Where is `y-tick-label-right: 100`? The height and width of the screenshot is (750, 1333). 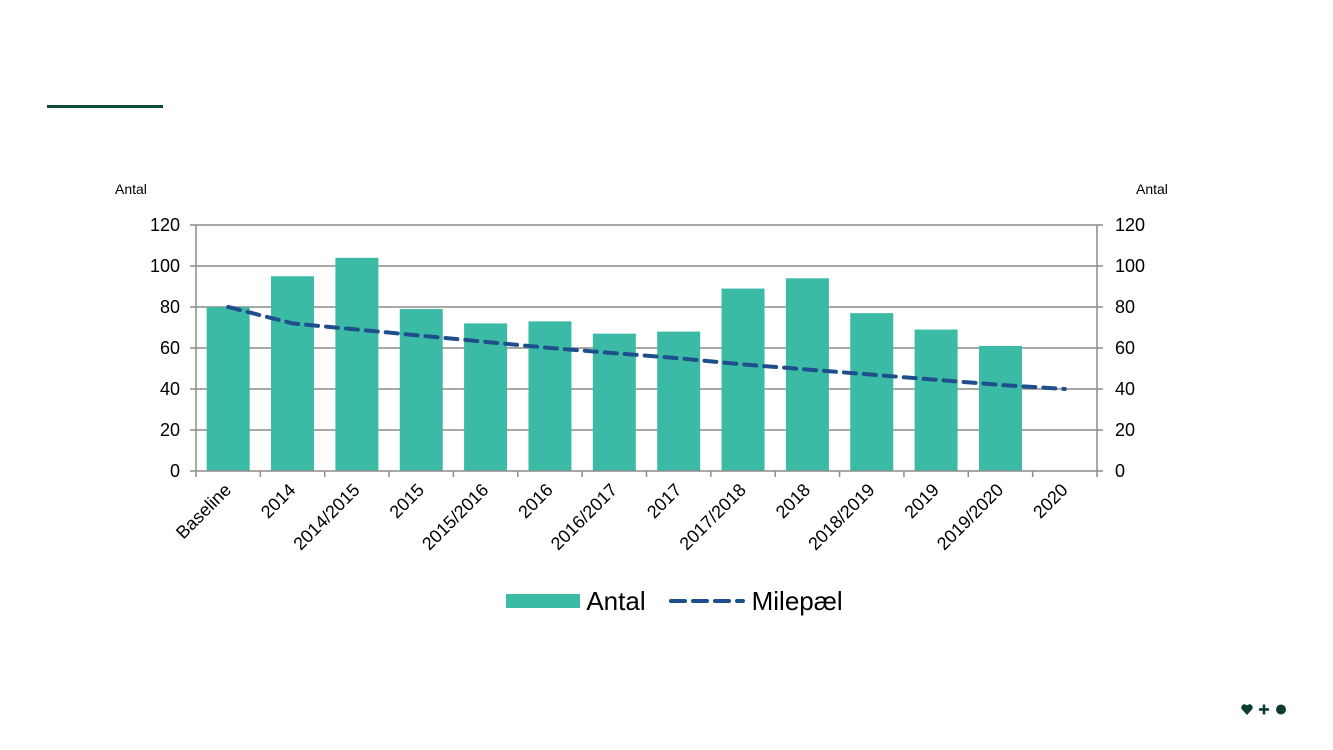
y-tick-label-right: 100 is located at coordinates (1130, 266).